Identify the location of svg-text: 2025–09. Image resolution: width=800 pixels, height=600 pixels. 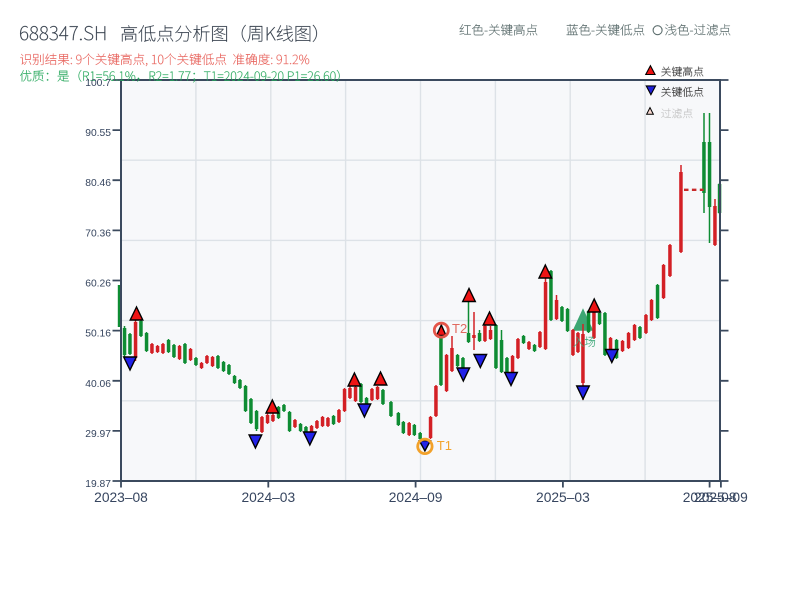
(721, 497).